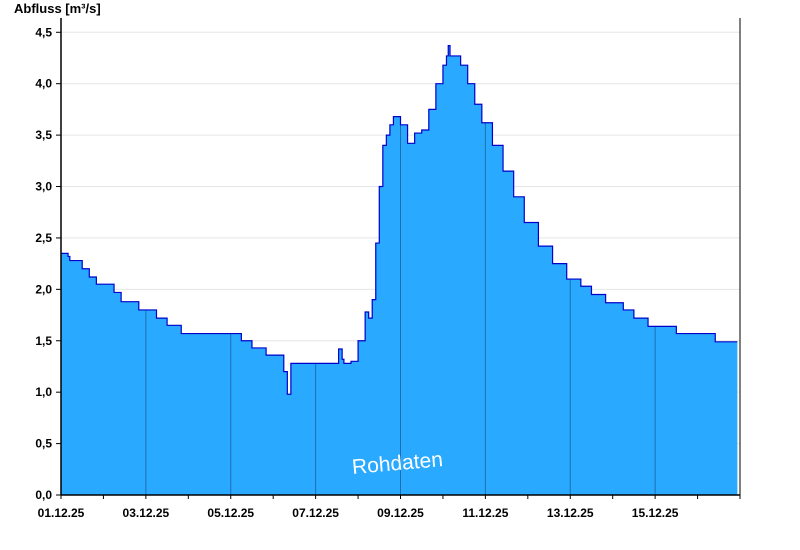 Image resolution: width=800 pixels, height=550 pixels. Describe the element at coordinates (570, 513) in the screenshot. I see `x-tick-label: 13.12.25` at that location.